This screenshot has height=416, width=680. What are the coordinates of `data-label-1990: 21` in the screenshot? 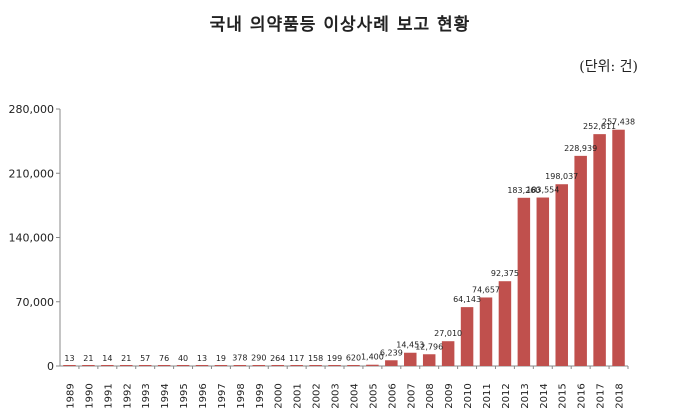 It's located at (88, 358).